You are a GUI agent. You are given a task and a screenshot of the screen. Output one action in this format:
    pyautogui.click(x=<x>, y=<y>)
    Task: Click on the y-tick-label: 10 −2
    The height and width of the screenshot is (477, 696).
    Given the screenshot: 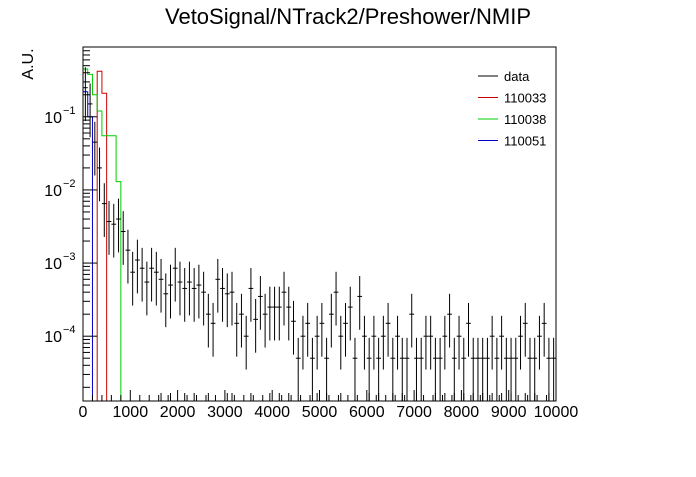 What is the action you would take?
    pyautogui.click(x=59, y=189)
    